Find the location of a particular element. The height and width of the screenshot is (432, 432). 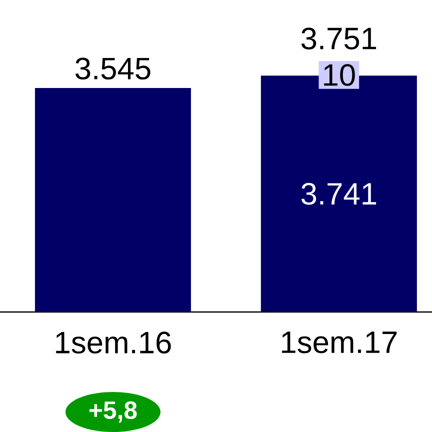

text: +5,8 is located at coordinates (113, 412).